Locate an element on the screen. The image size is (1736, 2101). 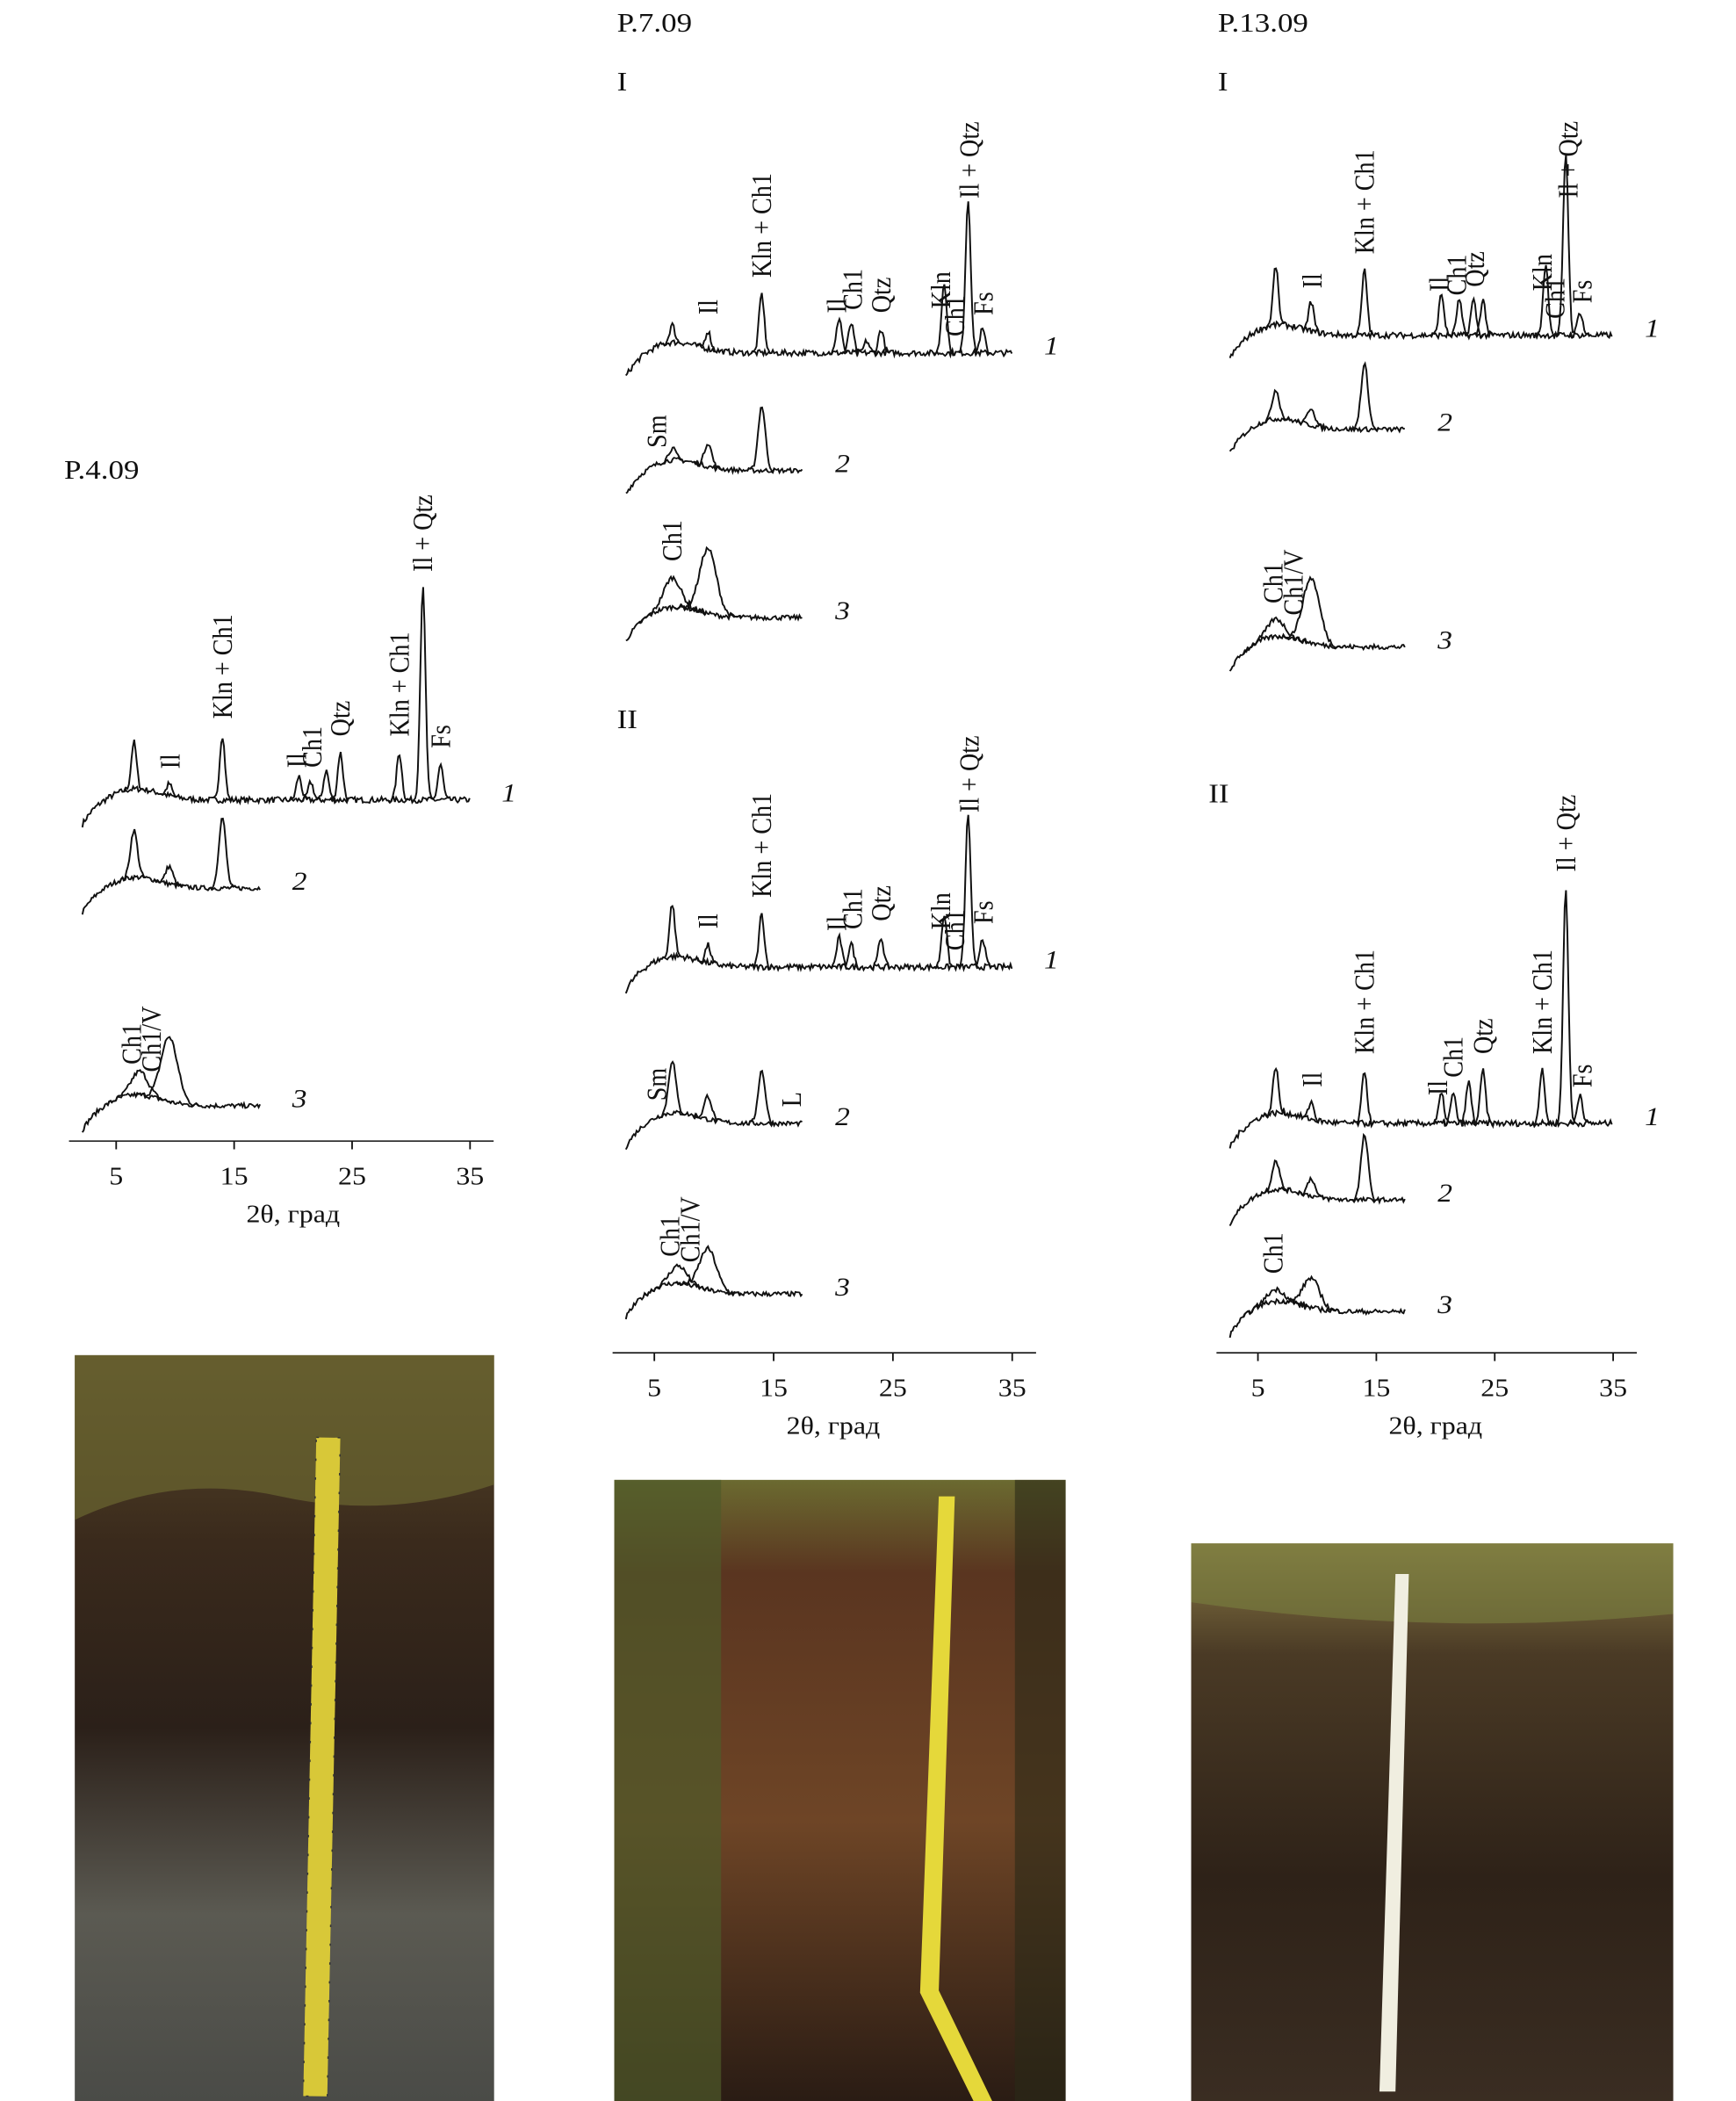
peak-annotation: Kln is located at coordinates (941, 910).